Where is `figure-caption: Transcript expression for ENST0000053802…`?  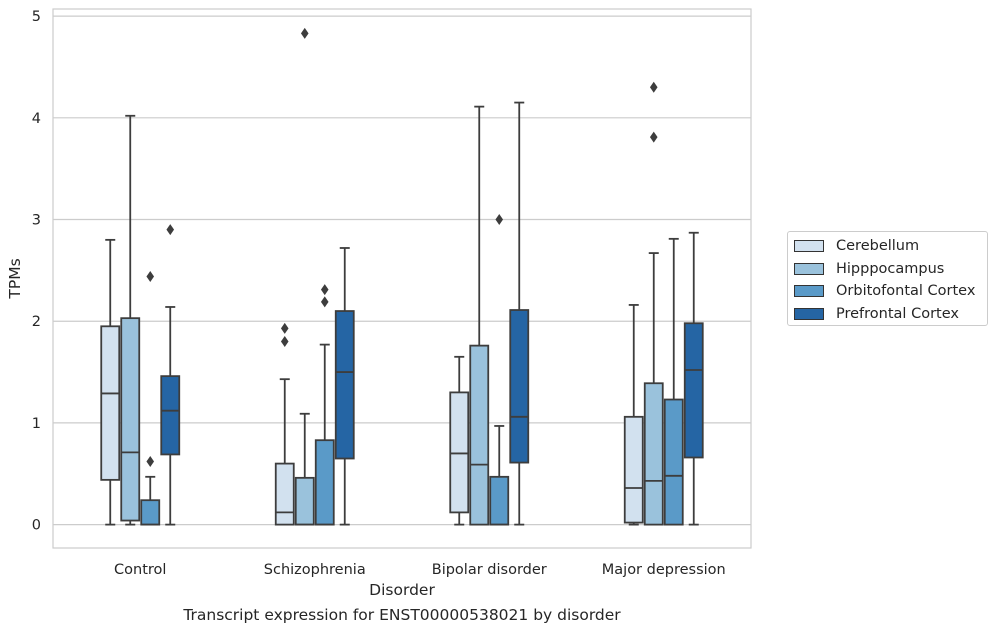
figure-caption: Transcript expression for ENST0000053802… is located at coordinates (402, 615).